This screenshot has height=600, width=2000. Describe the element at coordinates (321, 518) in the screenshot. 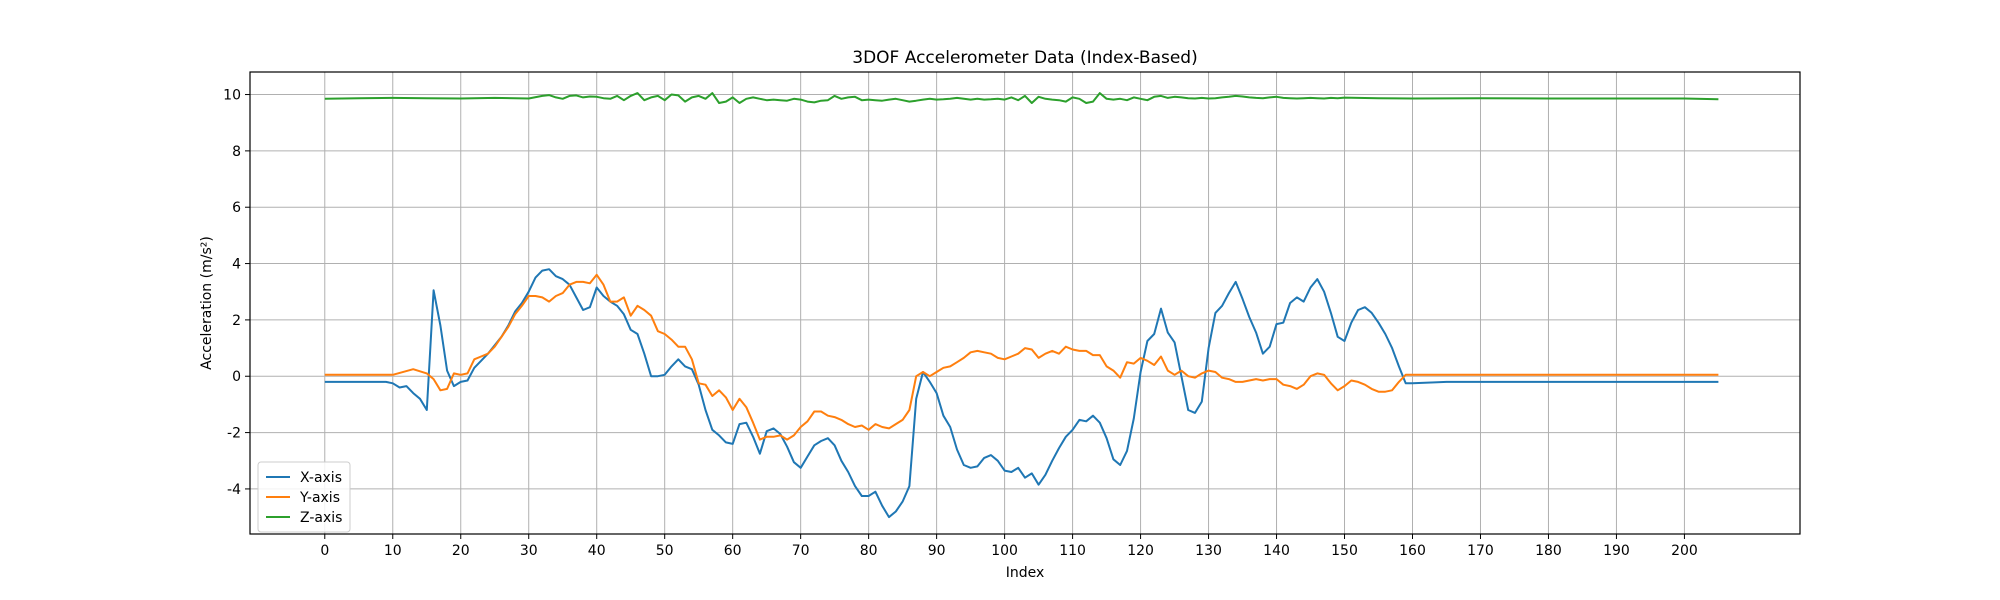

I see `legend-entry: Z-axis` at that location.